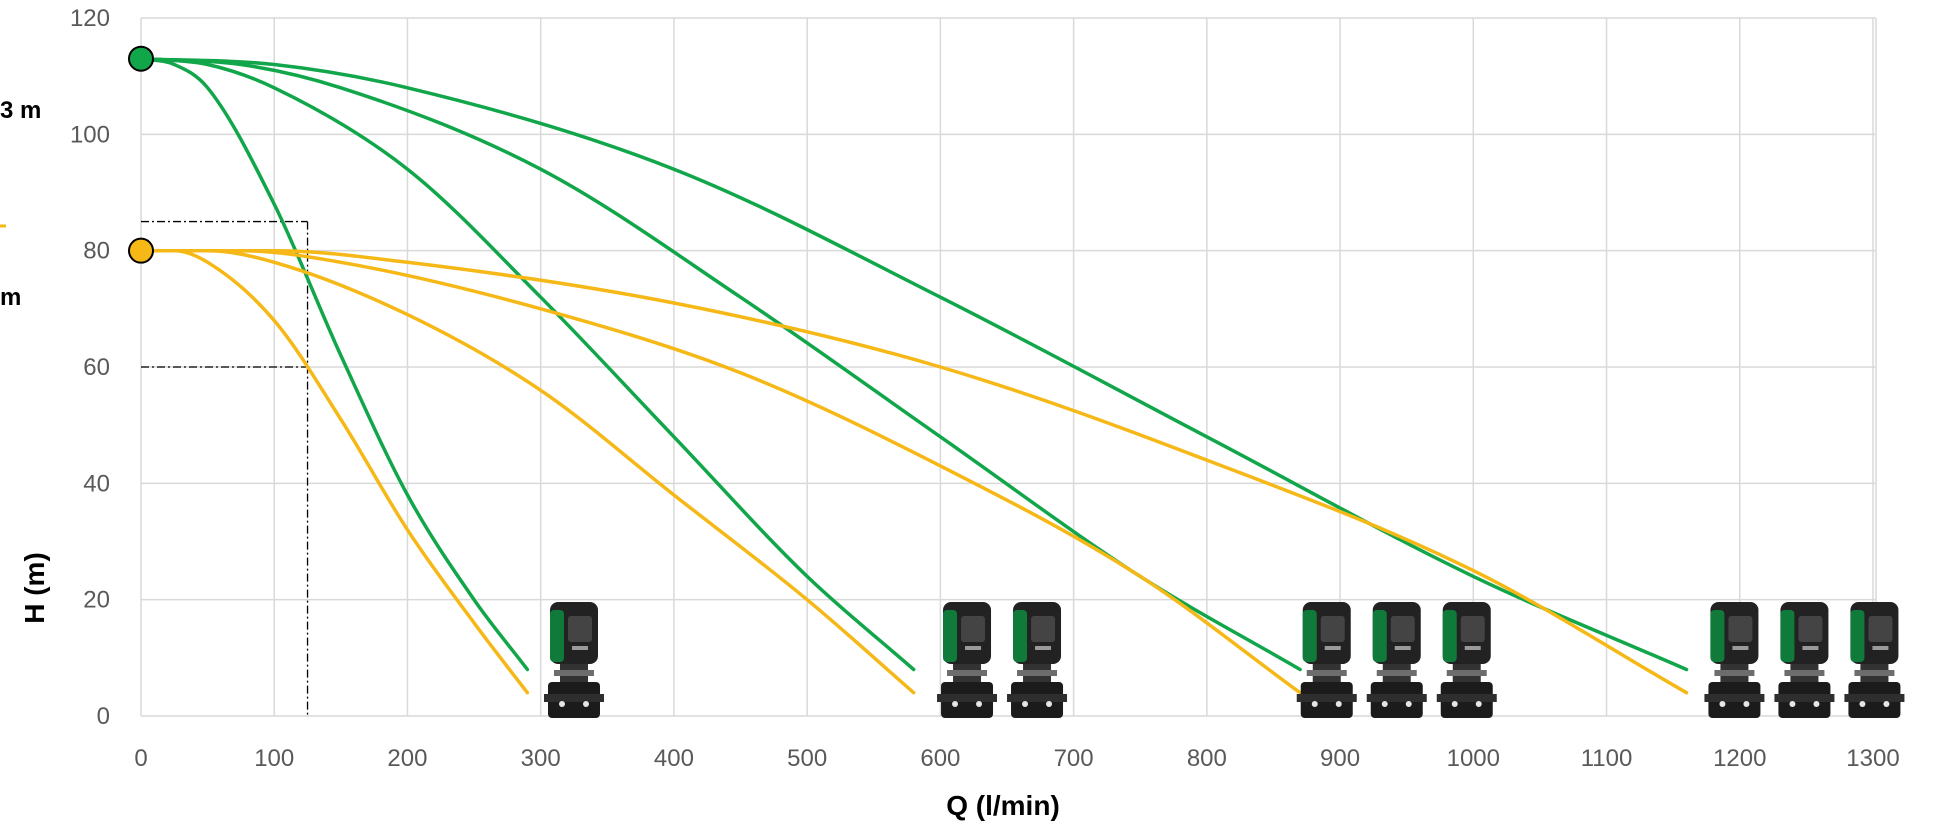 The width and height of the screenshot is (1949, 827). Describe the element at coordinates (90, 18) in the screenshot. I see `y-tick-label: 120` at that location.